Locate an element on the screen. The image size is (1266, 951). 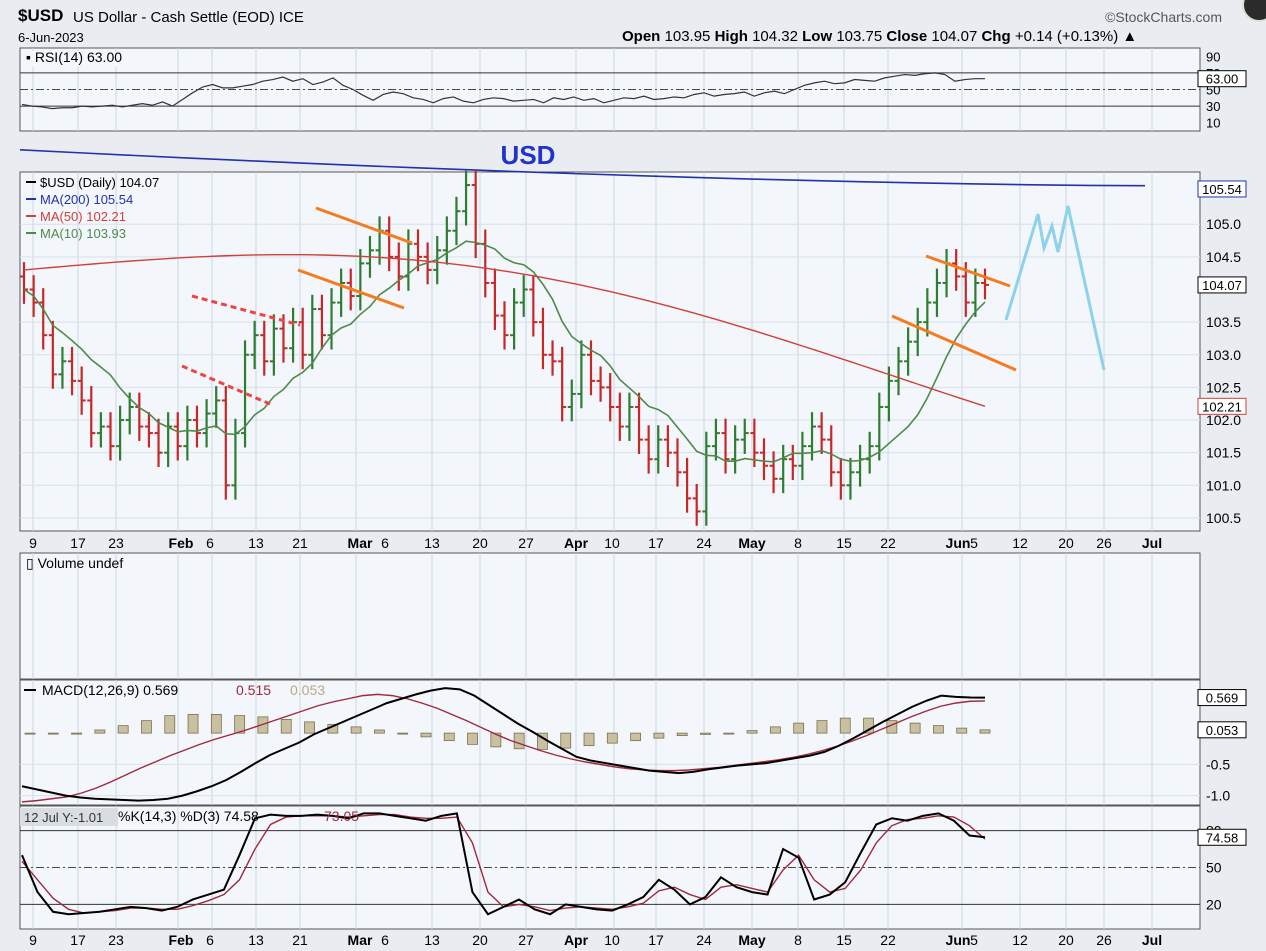
stoch-value-tag-box is located at coordinates (1222, 837).